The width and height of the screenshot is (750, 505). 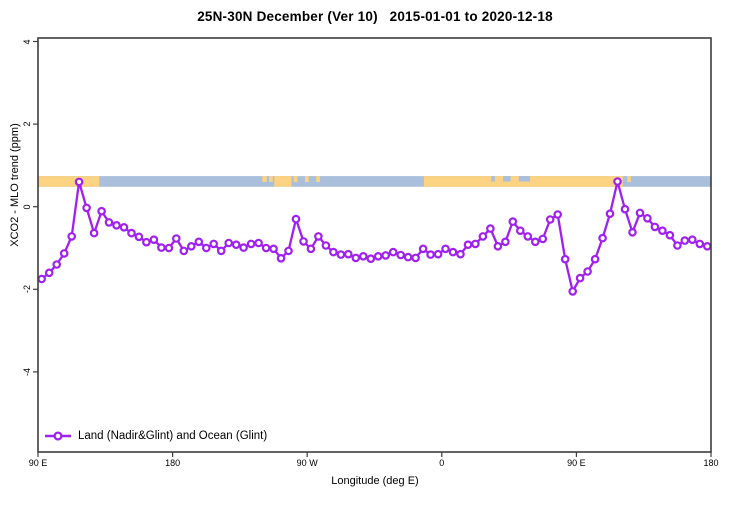 I want to click on y-axis-label: XCO2 - MLO trend (ppm), so click(x=15, y=185).